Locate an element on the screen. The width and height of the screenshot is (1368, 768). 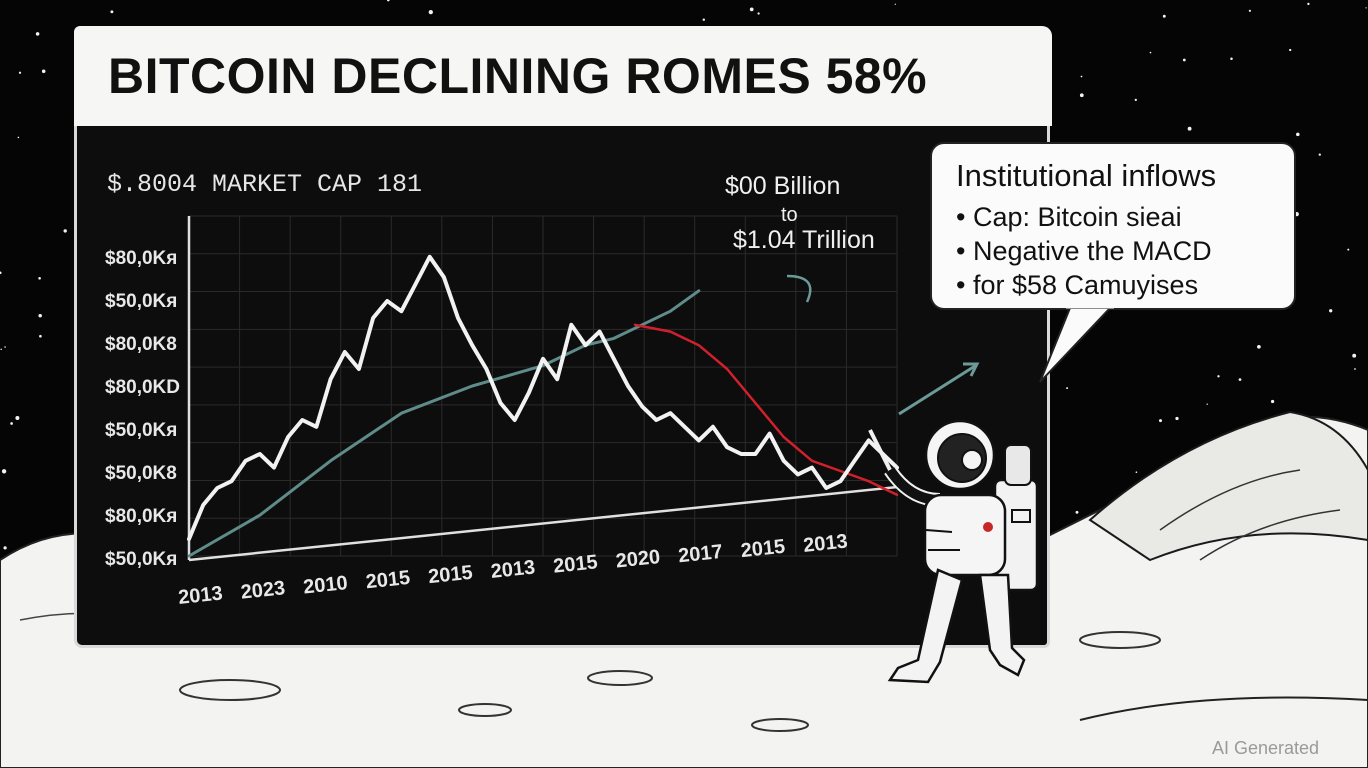
chart-title: $.8004 MARKET CAP 181 is located at coordinates (264, 184).